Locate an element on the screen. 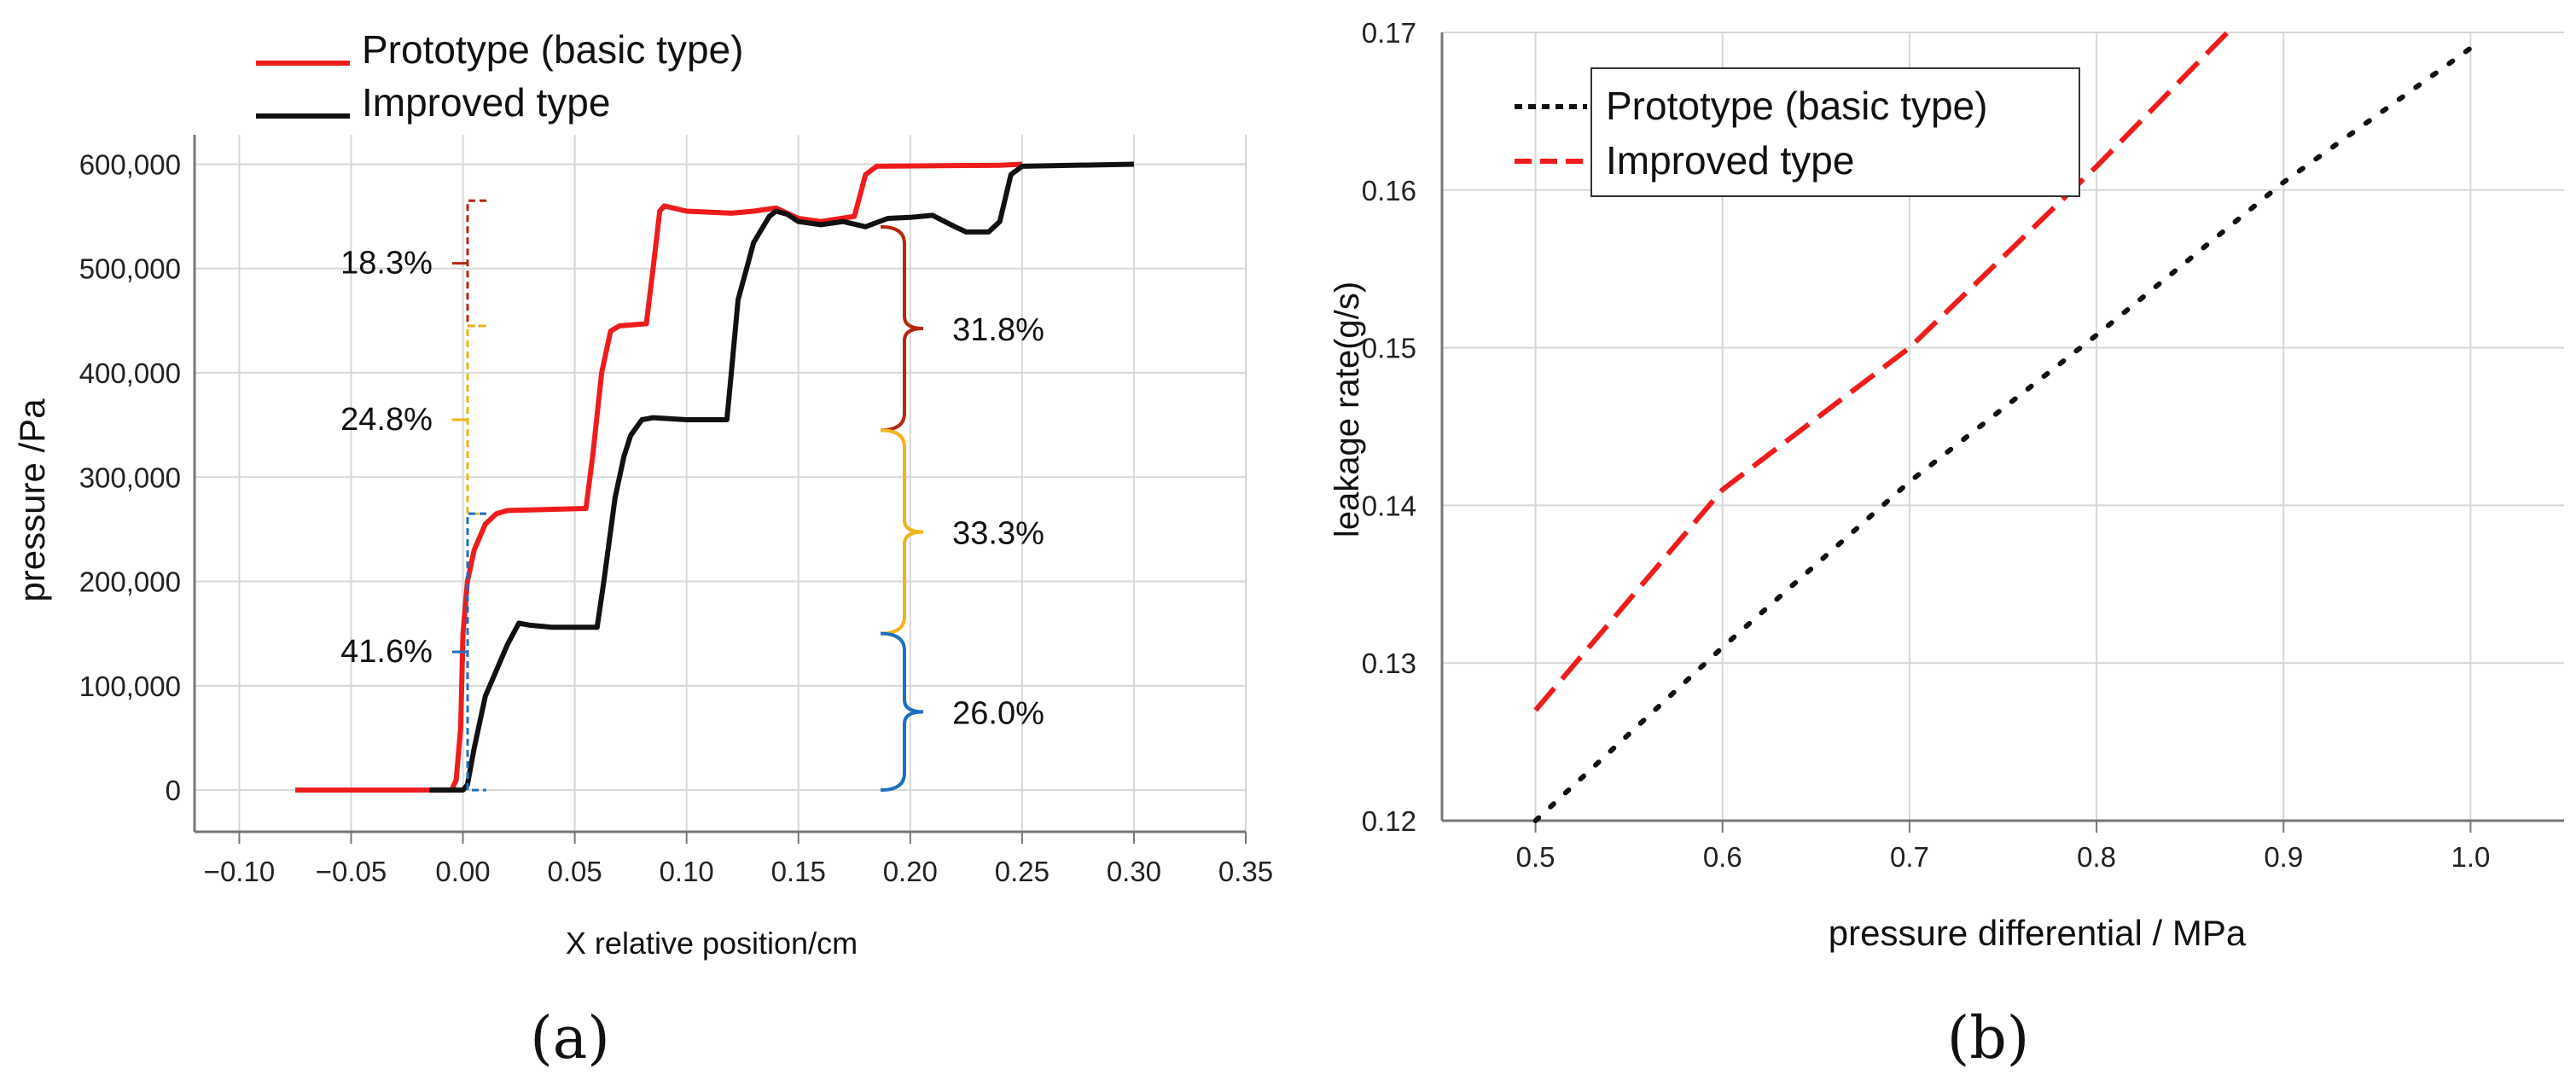  chart-a-y-tick-label: 500,000 is located at coordinates (130, 269).